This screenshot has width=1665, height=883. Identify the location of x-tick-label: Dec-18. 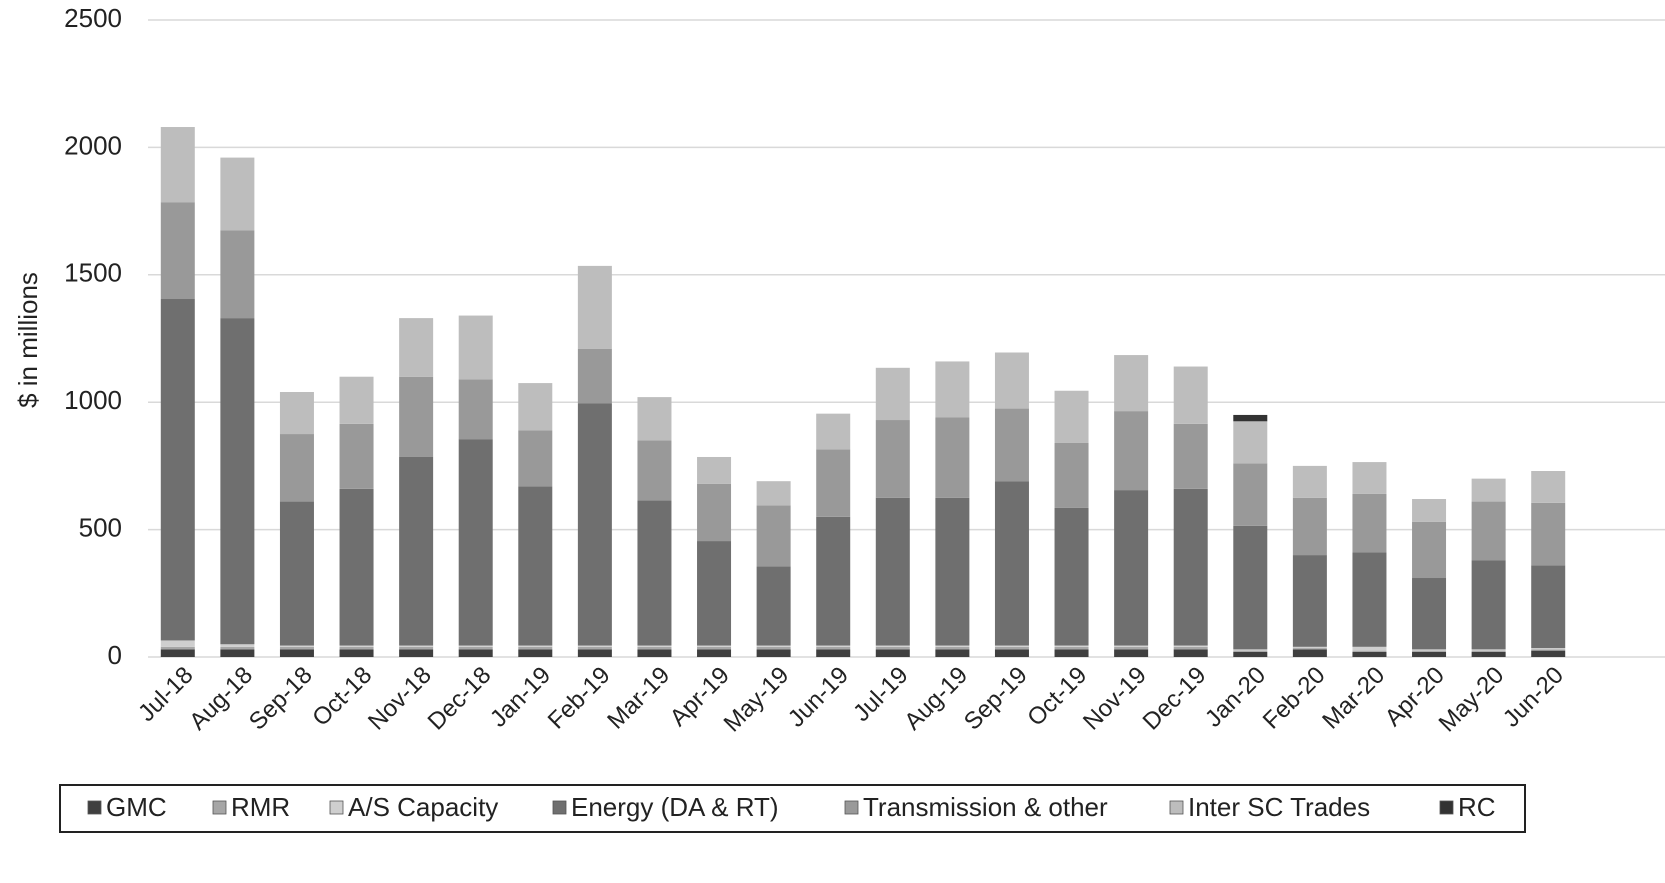
(460, 699).